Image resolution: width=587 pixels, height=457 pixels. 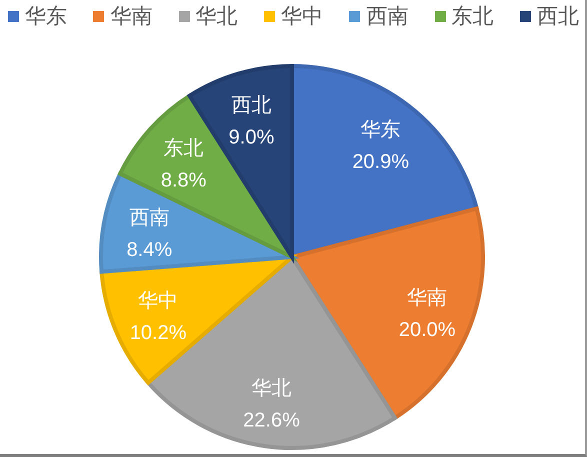 I want to click on slice-label: 西北, so click(x=251, y=105).